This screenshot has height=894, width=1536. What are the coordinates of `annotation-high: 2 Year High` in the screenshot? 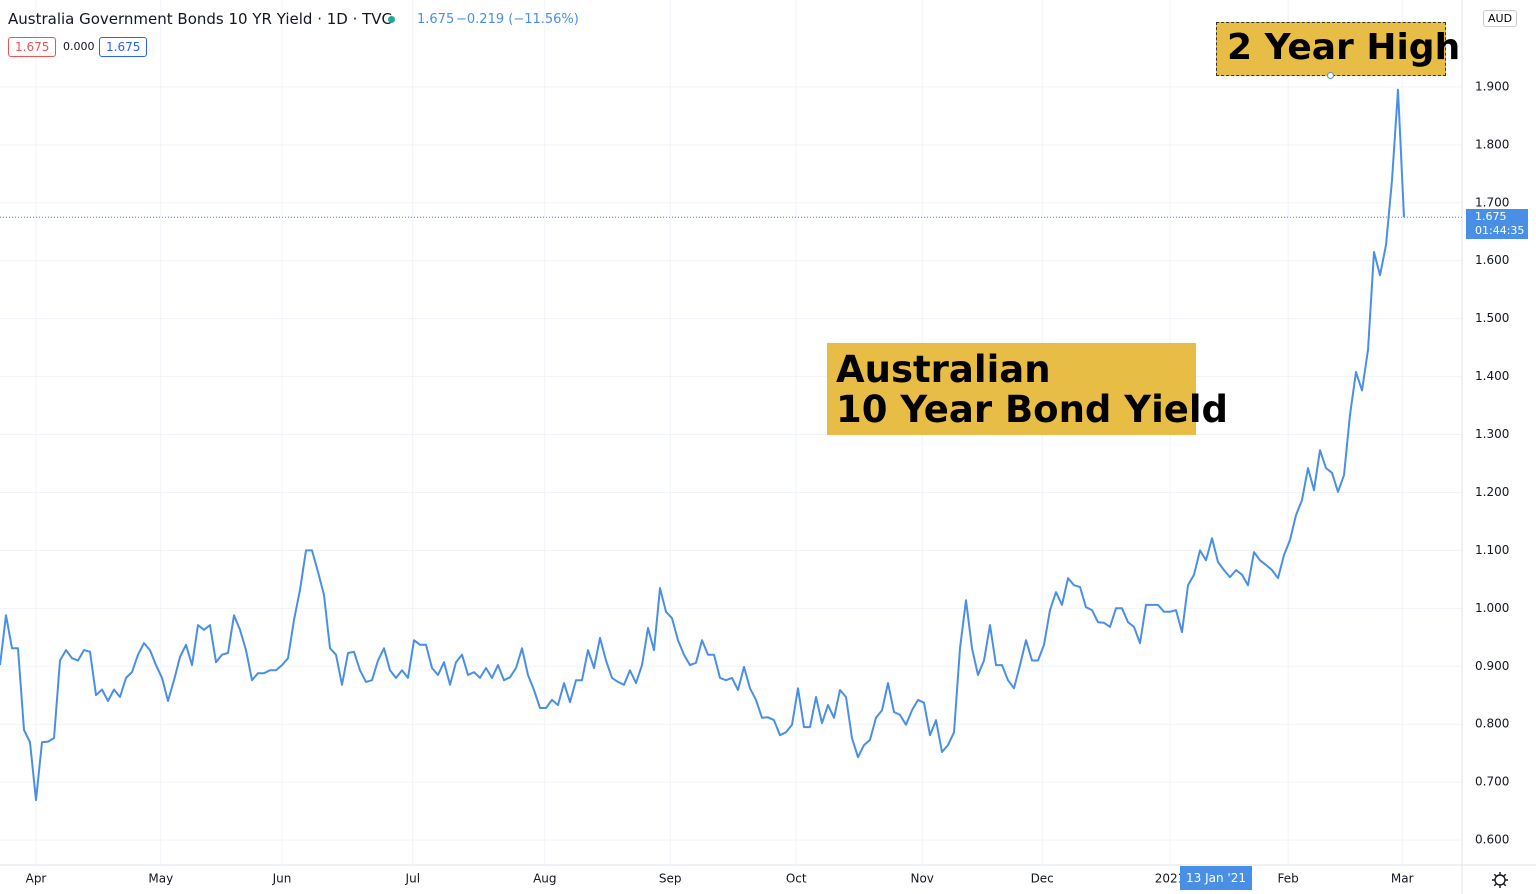 It's located at (1338, 49).